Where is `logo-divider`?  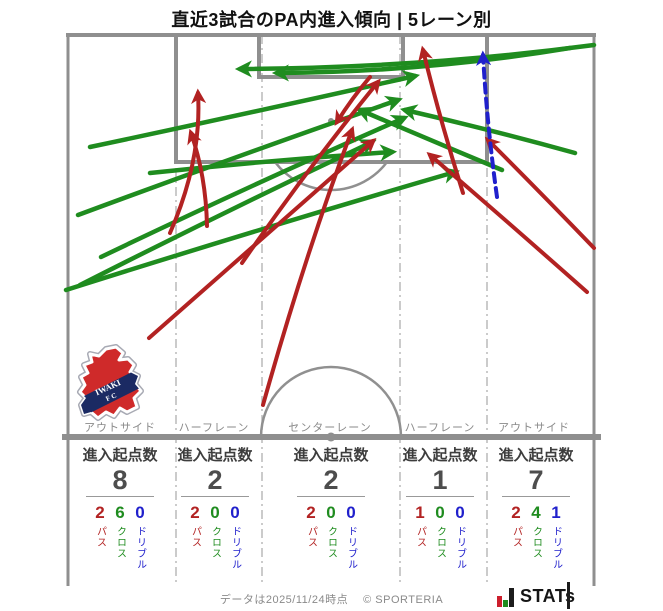
logo-divider is located at coordinates (568, 595).